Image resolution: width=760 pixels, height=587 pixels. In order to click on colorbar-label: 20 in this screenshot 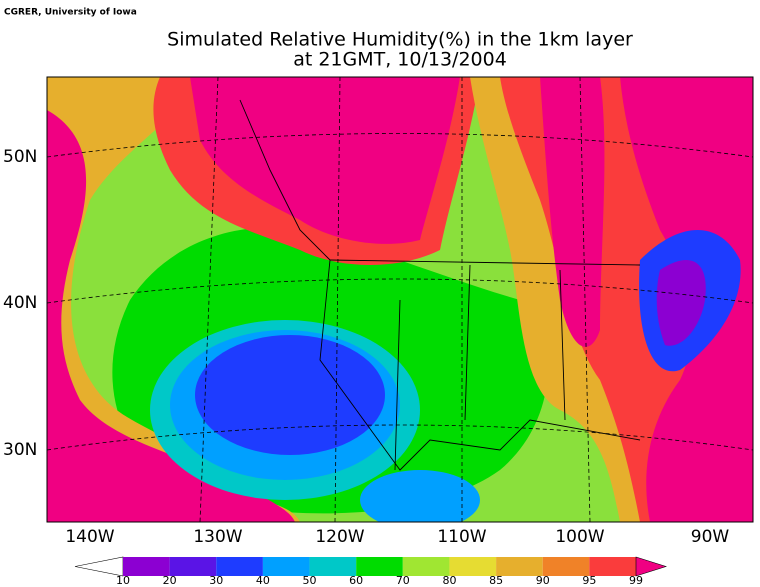, I will do `click(170, 580)`.